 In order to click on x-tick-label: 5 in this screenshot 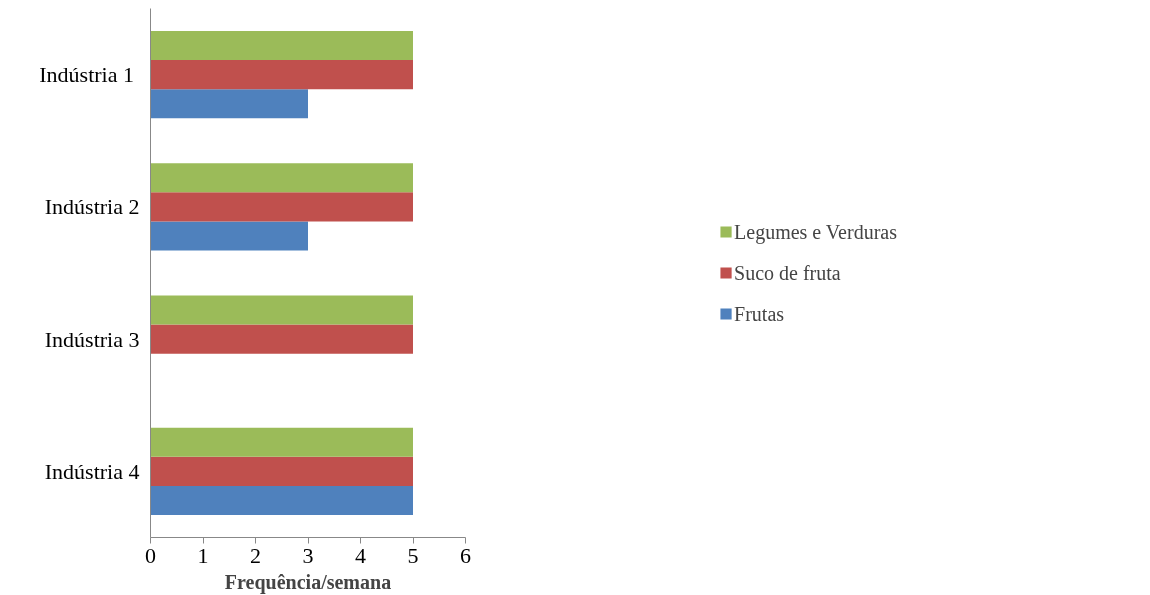, I will do `click(413, 555)`.